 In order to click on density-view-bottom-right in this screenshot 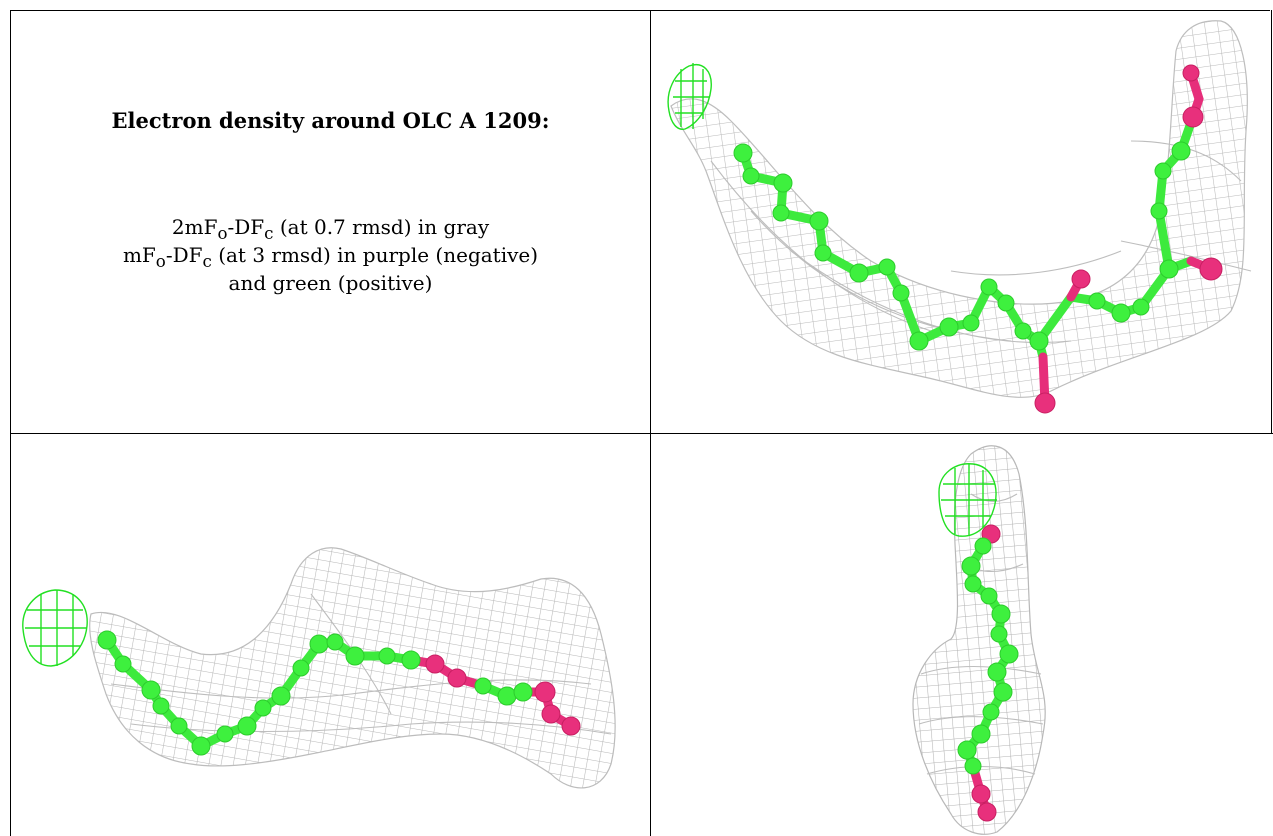, I will do `click(979, 640)`.